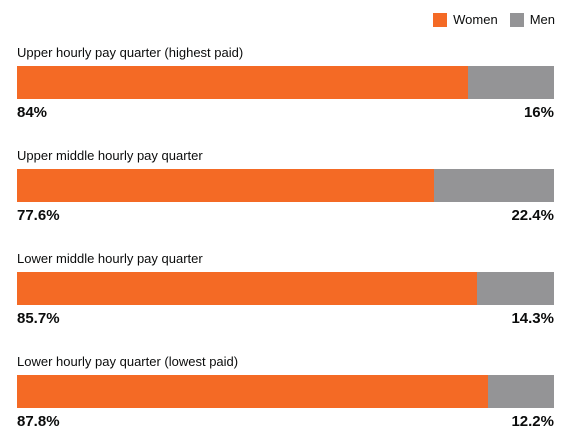 This screenshot has width=581, height=447. I want to click on legend-item-women: Women, so click(465, 19).